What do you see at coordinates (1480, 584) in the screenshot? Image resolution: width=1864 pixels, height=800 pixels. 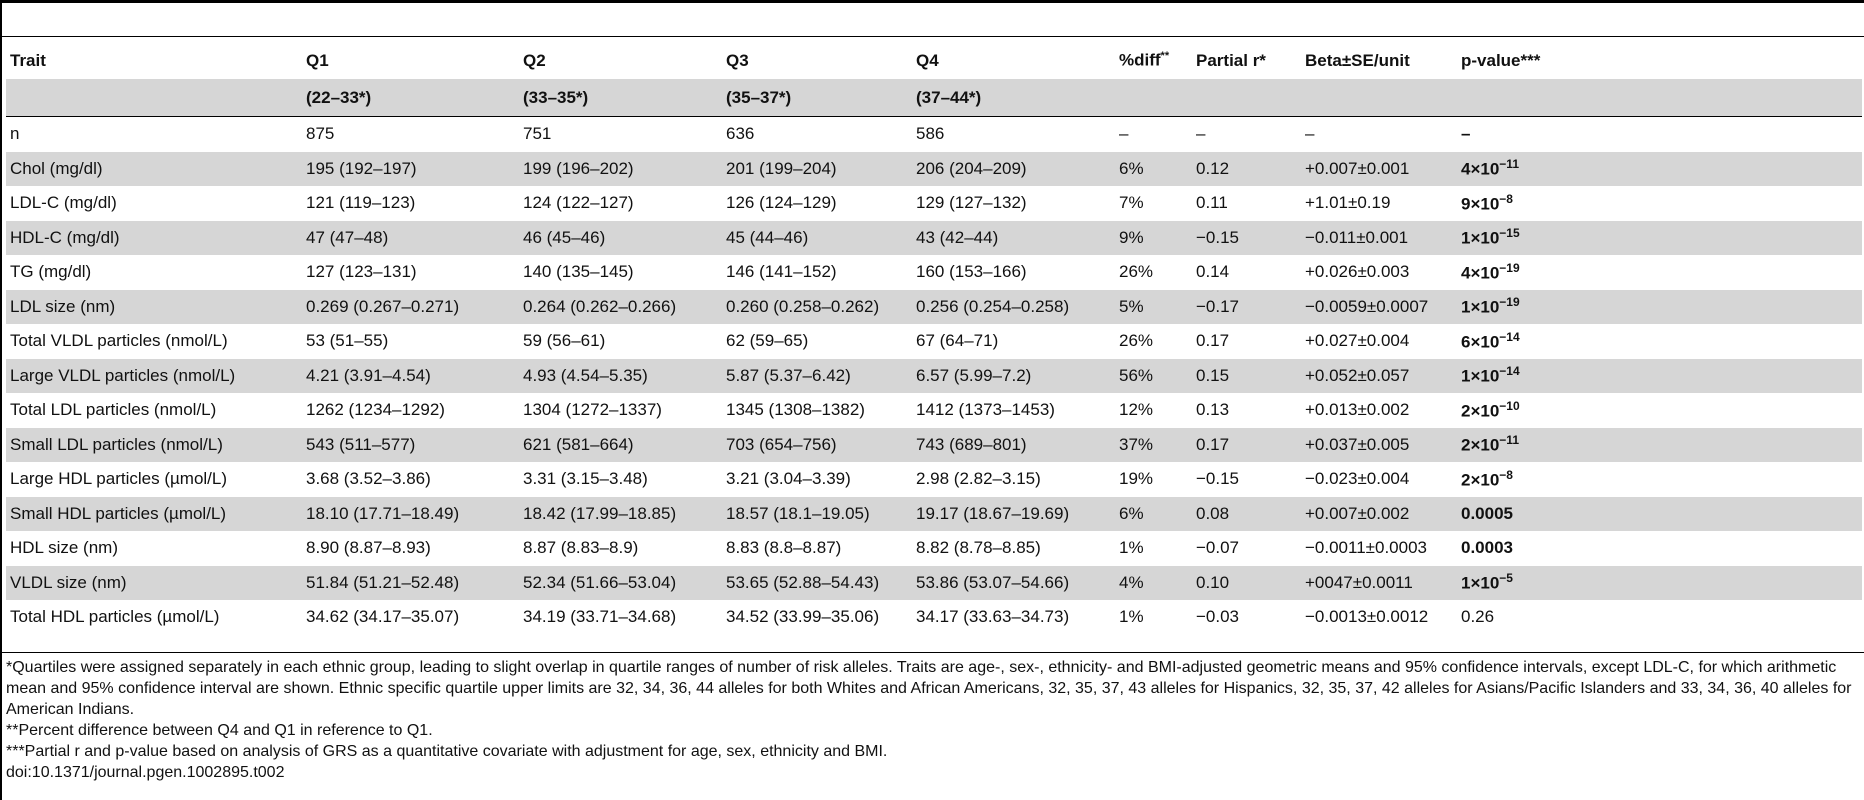 I see `p-value-base: 1×10` at bounding box center [1480, 584].